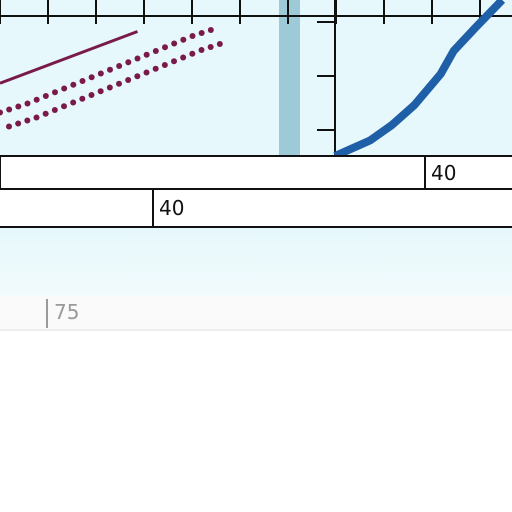  I want to click on series-maroon-solid, so click(69, 57).